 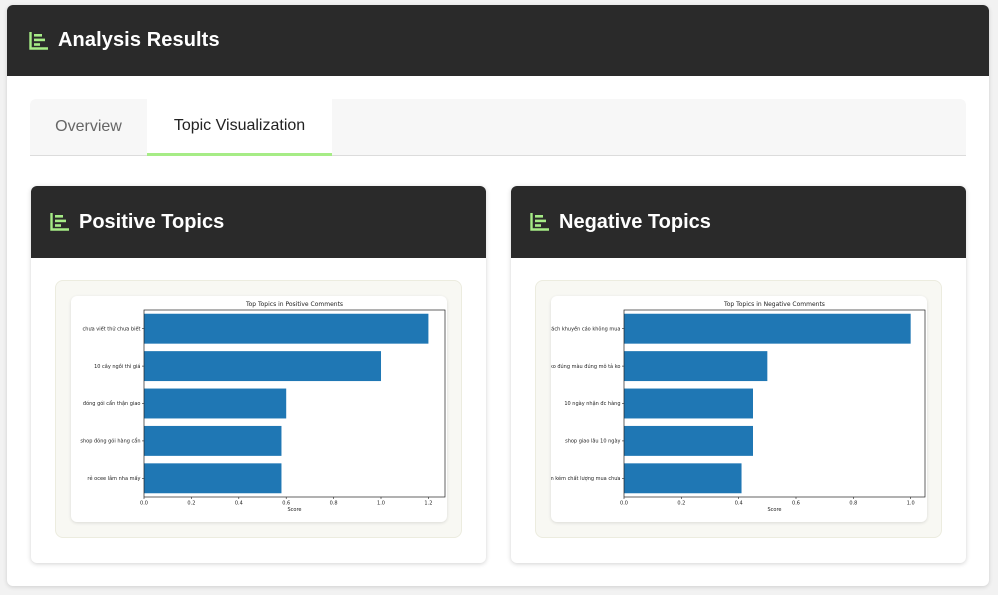 What do you see at coordinates (239, 127) in the screenshot?
I see `tab-topic-visualization: Topic Visualization` at bounding box center [239, 127].